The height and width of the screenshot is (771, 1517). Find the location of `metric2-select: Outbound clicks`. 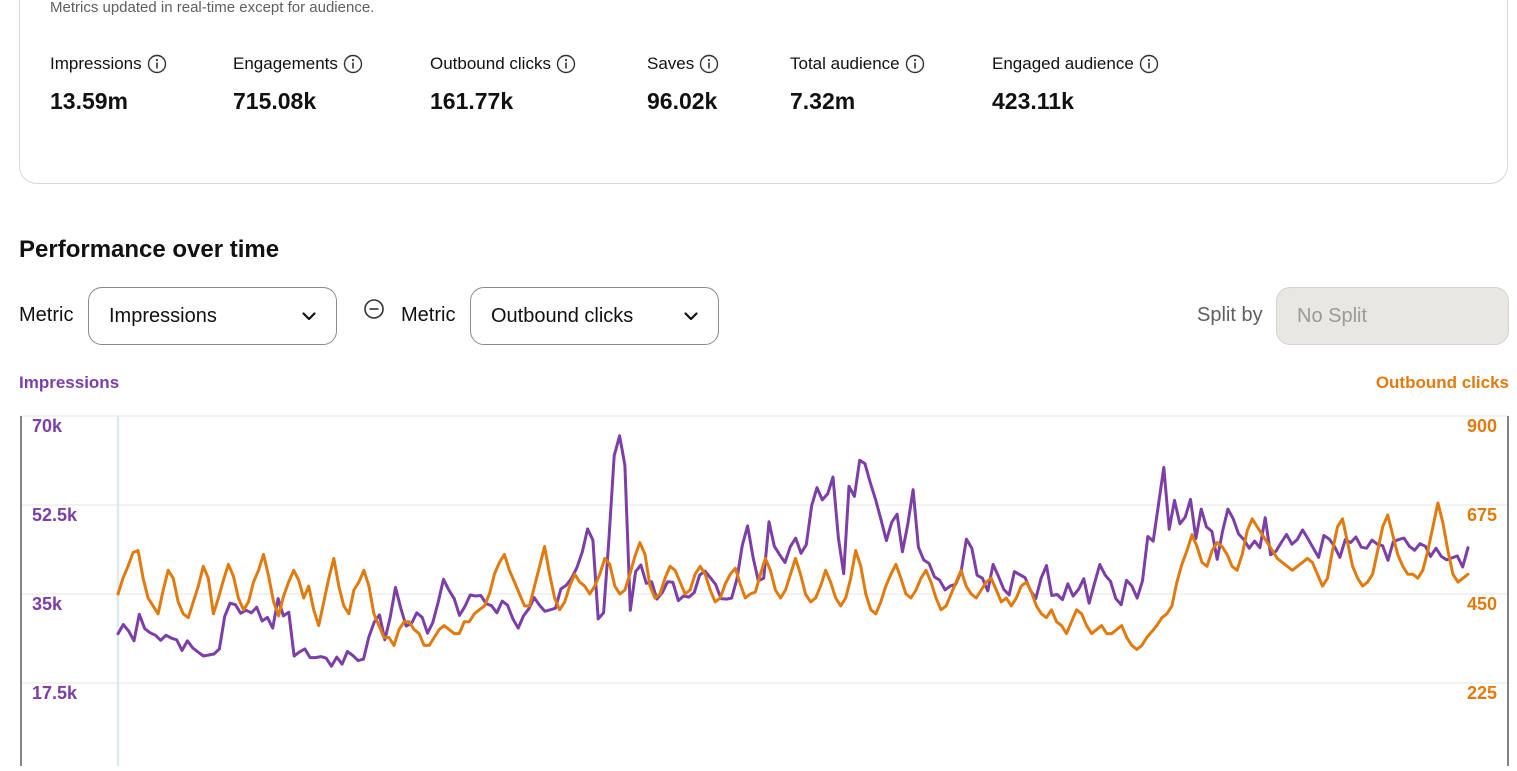

metric2-select: Outbound clicks is located at coordinates (594, 316).